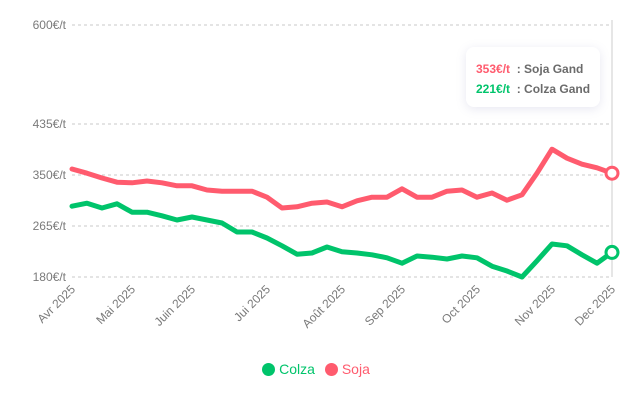 The width and height of the screenshot is (632, 405). I want to click on x-tick-label: Avr 2025, so click(56, 304).